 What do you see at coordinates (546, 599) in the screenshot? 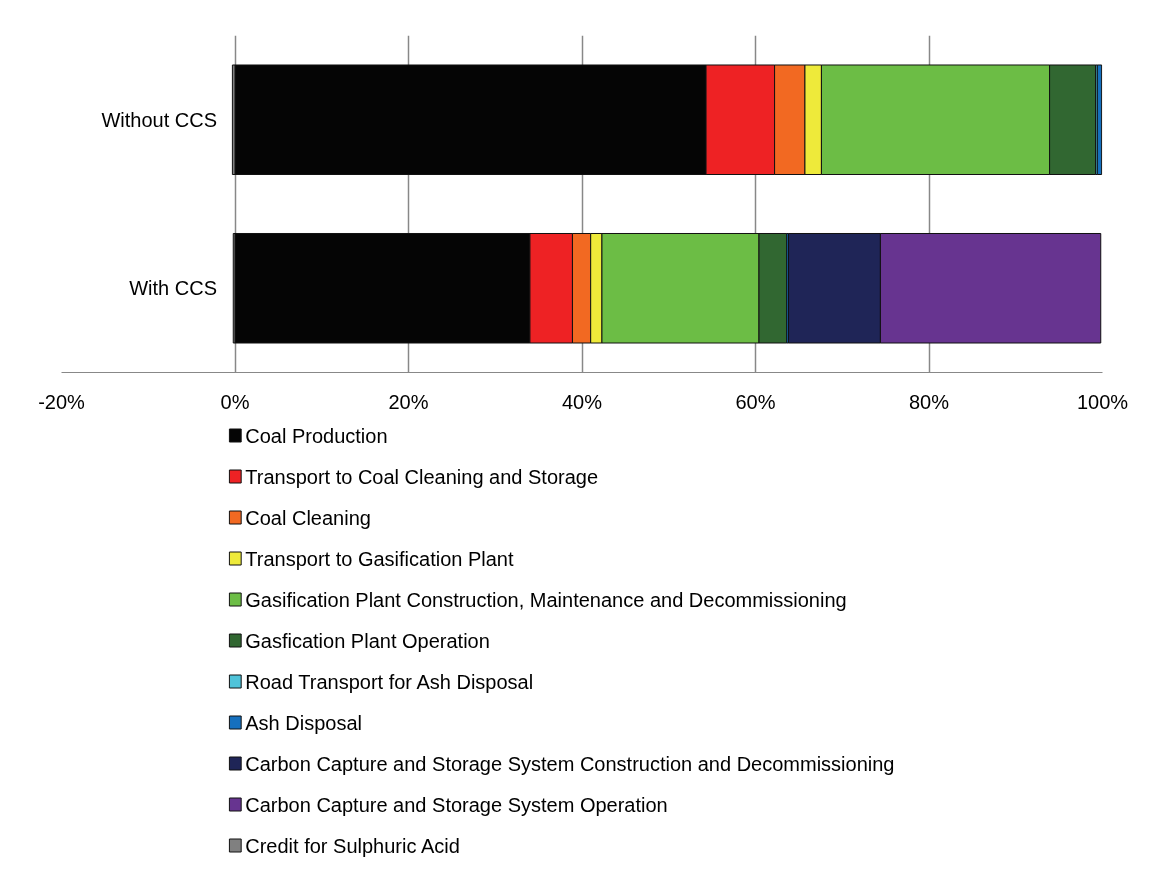
I see `legend-label: Gasification Plant Construction, Maintenance and Decommissioning` at bounding box center [546, 599].